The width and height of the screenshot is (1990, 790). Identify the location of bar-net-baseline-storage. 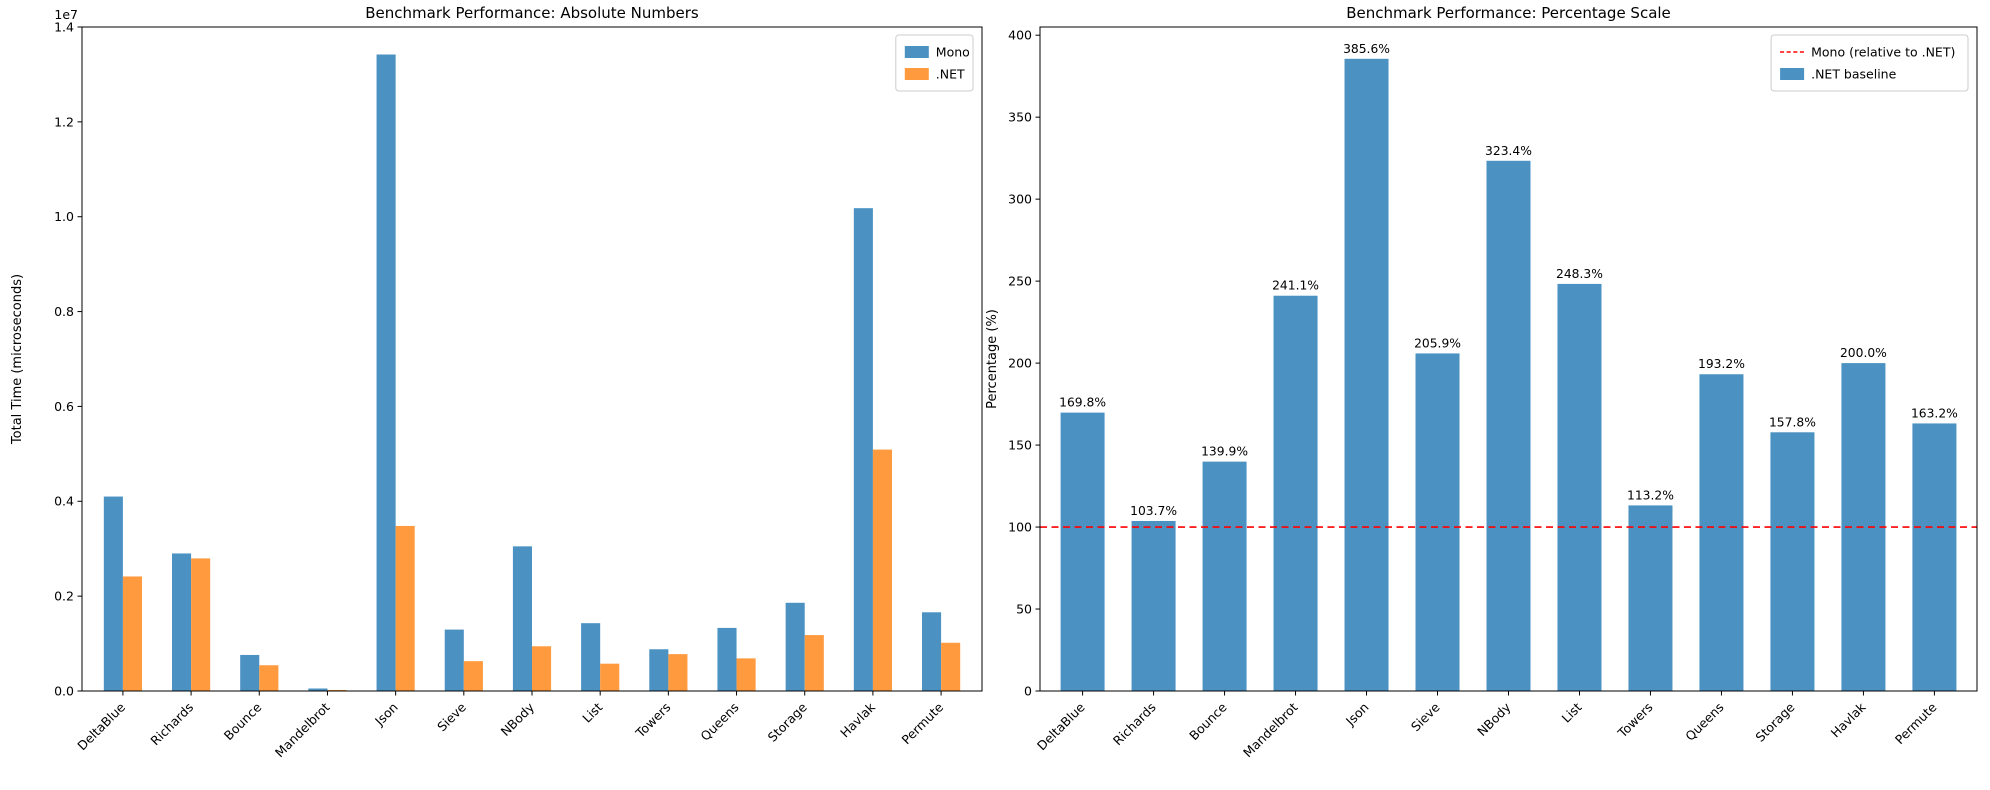
(1792, 561).